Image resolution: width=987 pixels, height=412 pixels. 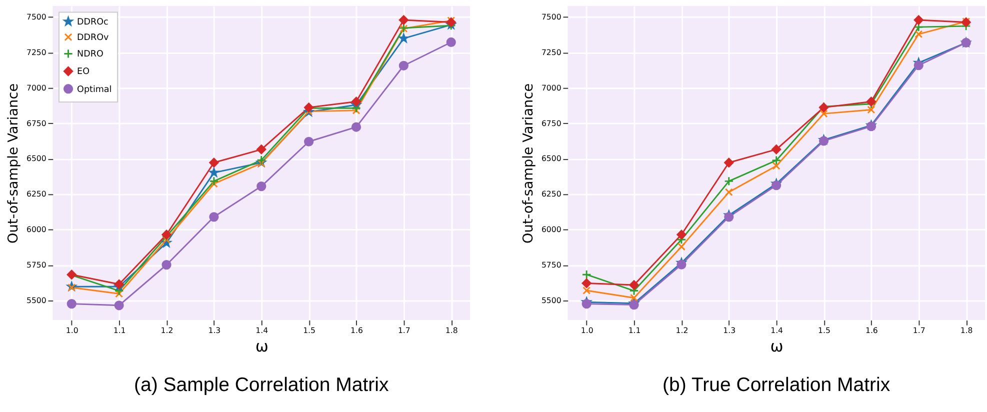 What do you see at coordinates (93, 22) in the screenshot?
I see `legend-label: DDROc` at bounding box center [93, 22].